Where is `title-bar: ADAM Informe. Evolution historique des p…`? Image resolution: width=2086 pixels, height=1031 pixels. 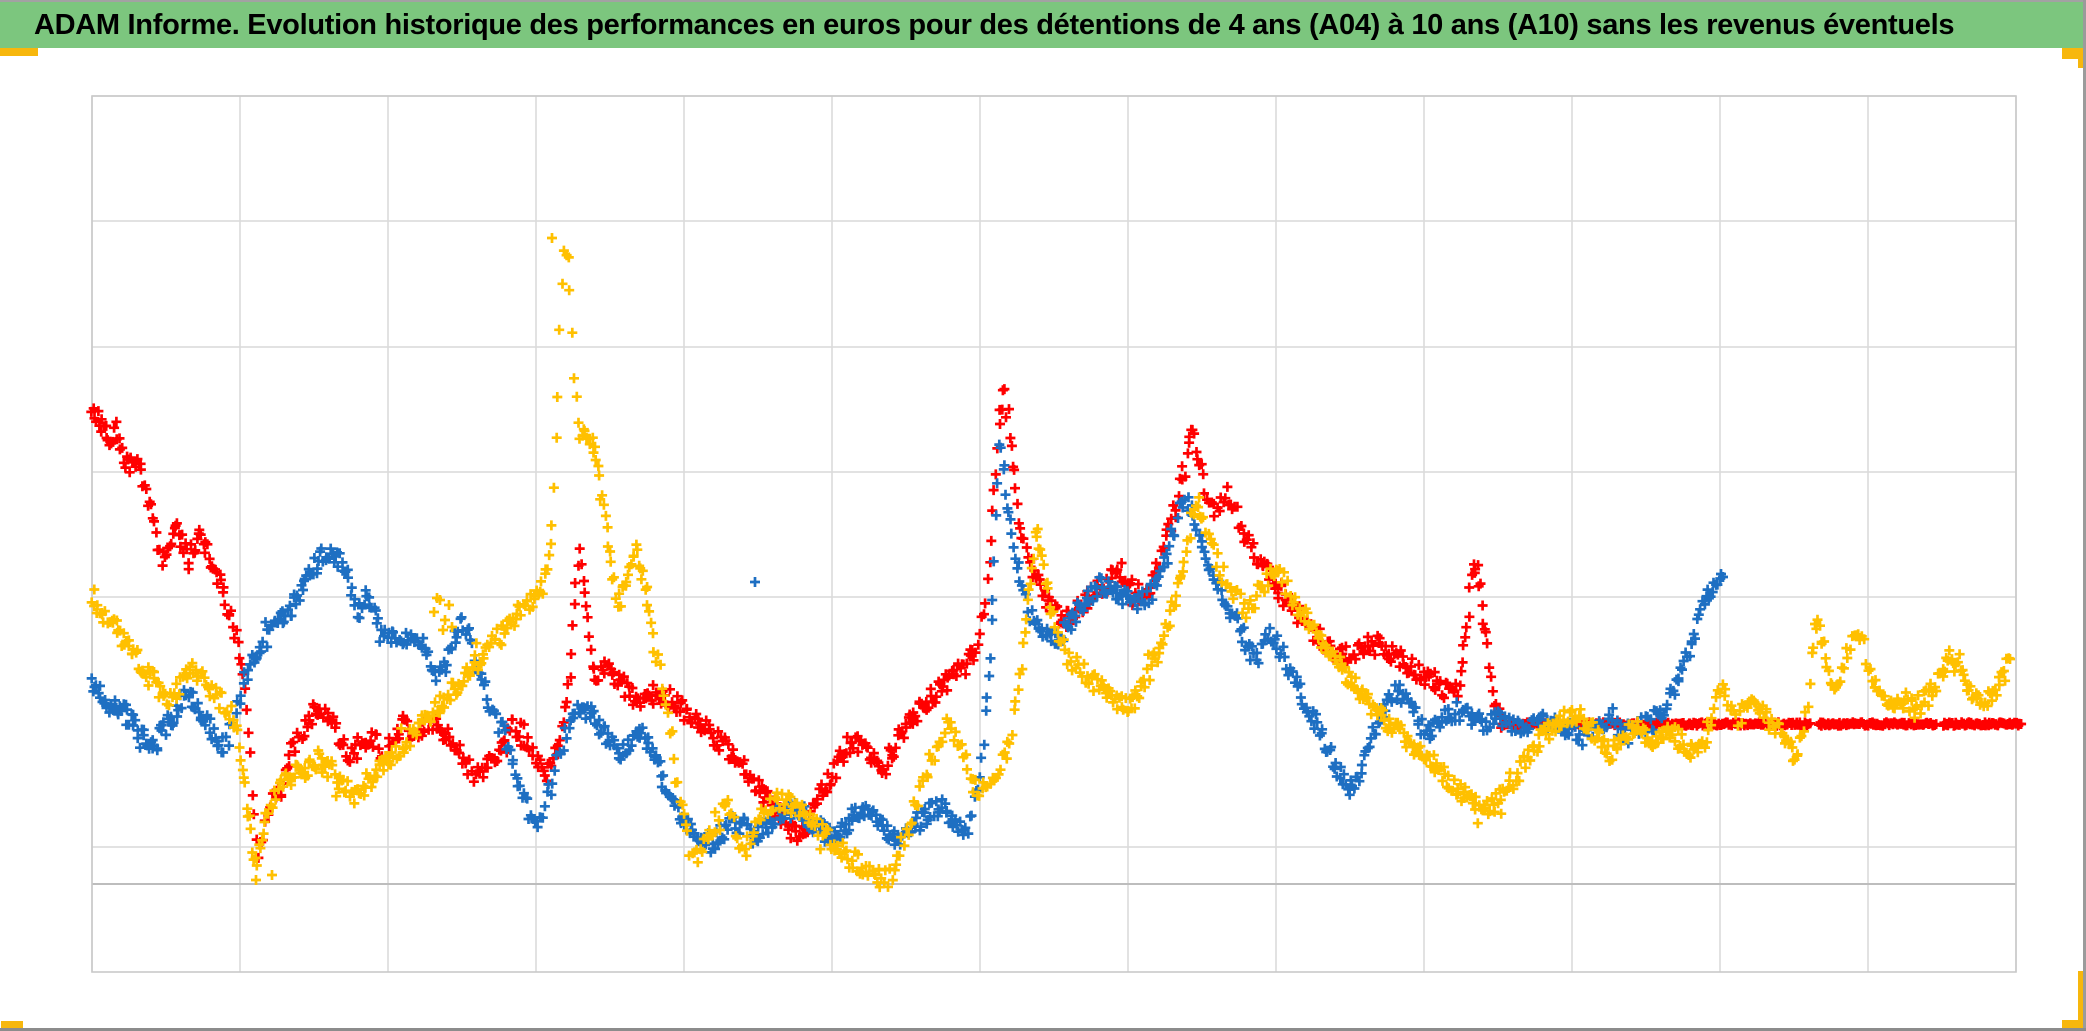 title-bar: ADAM Informe. Evolution historique des p… is located at coordinates (1043, 25).